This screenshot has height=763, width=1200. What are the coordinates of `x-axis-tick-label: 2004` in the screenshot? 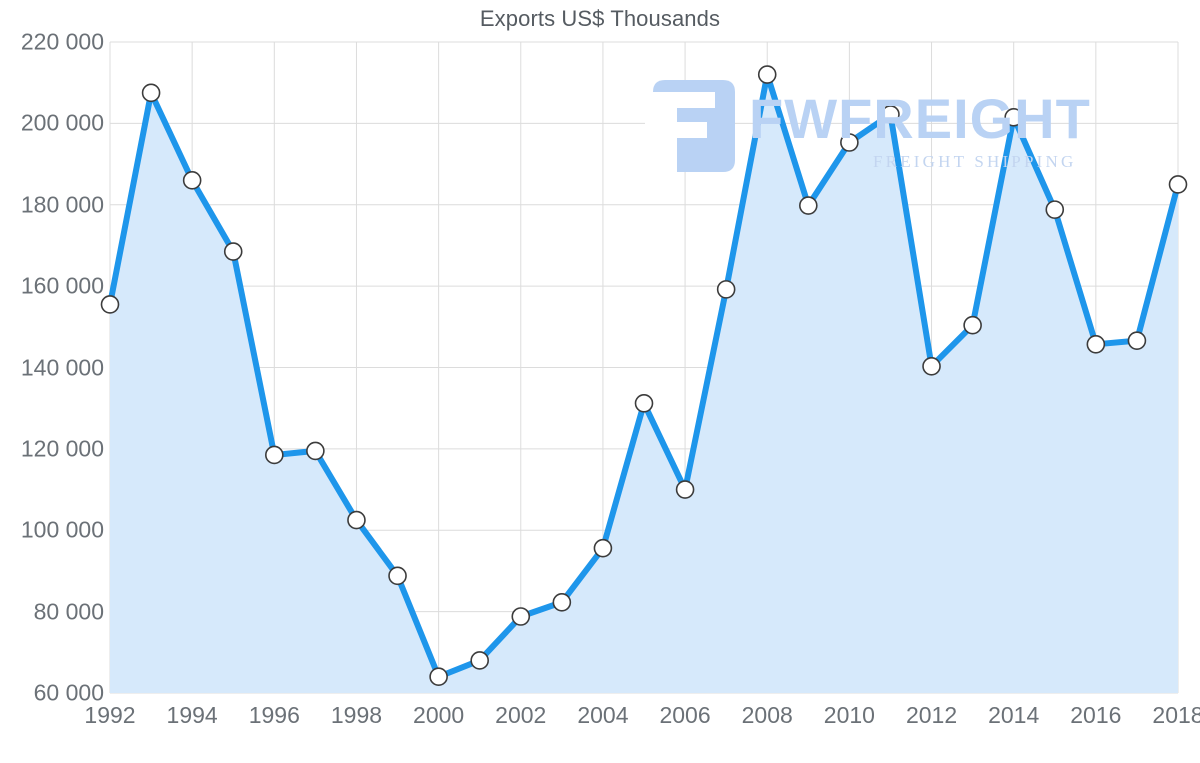 It's located at (603, 715).